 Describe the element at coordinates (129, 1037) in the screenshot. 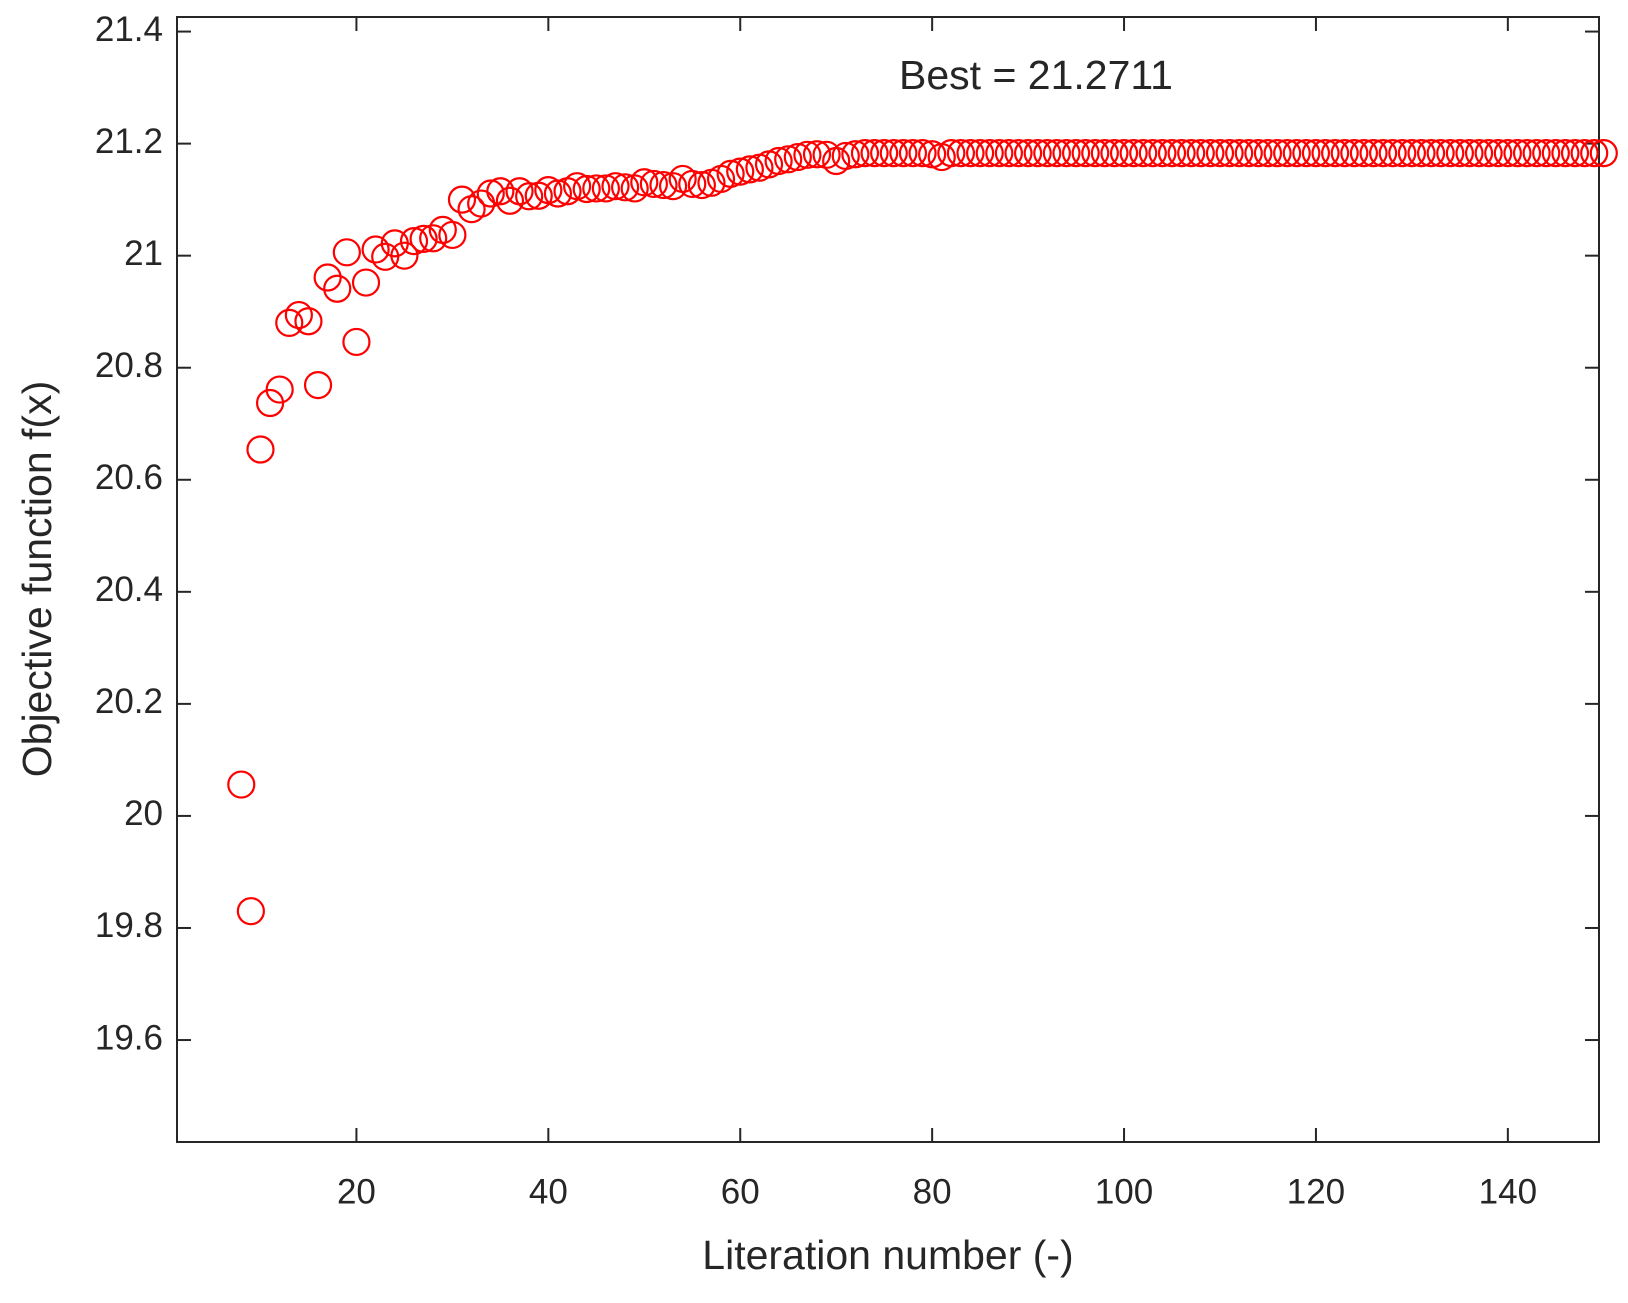

I see `y-tick-label: 19.6` at that location.